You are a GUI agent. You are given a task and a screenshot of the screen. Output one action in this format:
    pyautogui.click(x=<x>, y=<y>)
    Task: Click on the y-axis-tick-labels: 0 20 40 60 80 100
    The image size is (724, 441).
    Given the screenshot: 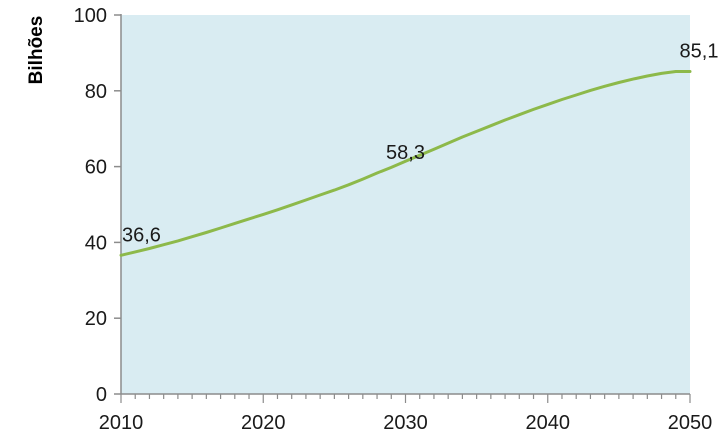 What is the action you would take?
    pyautogui.click(x=90, y=205)
    